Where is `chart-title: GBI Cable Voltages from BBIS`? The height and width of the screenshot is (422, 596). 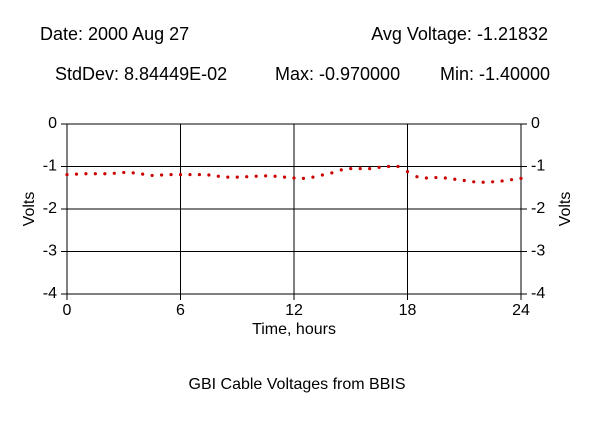
chart-title: GBI Cable Voltages from BBIS is located at coordinates (297, 384).